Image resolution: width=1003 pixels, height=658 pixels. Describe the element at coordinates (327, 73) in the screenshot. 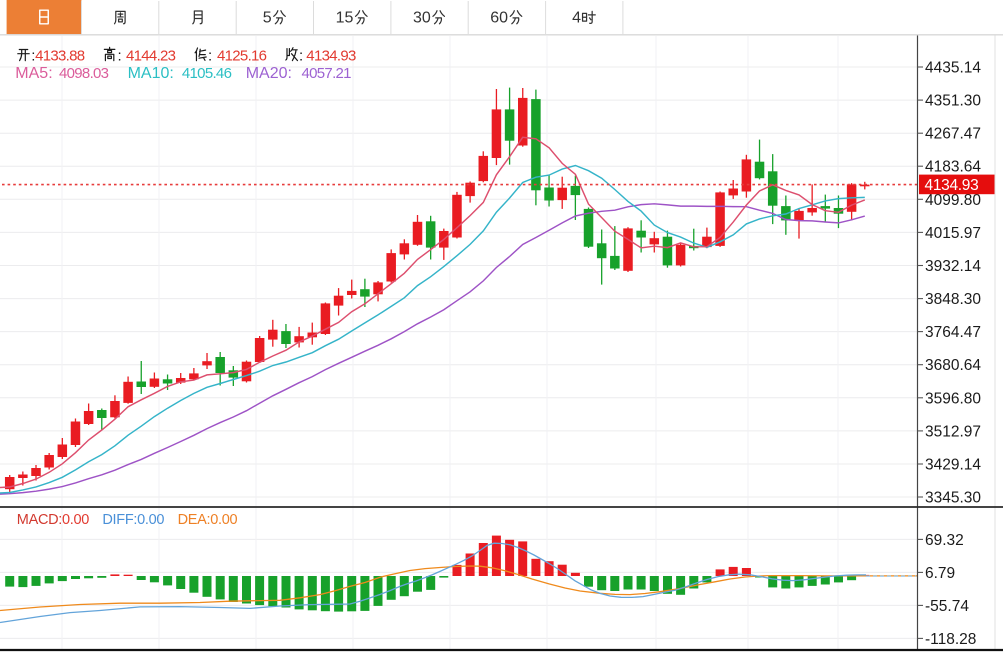

I see `svg-text: 4057.21` at that location.